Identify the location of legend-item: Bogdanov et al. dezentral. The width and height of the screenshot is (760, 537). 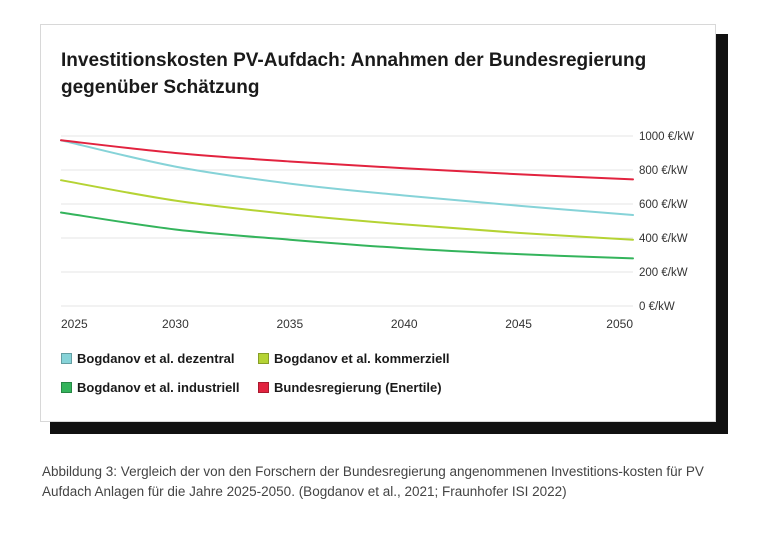
(147, 358).